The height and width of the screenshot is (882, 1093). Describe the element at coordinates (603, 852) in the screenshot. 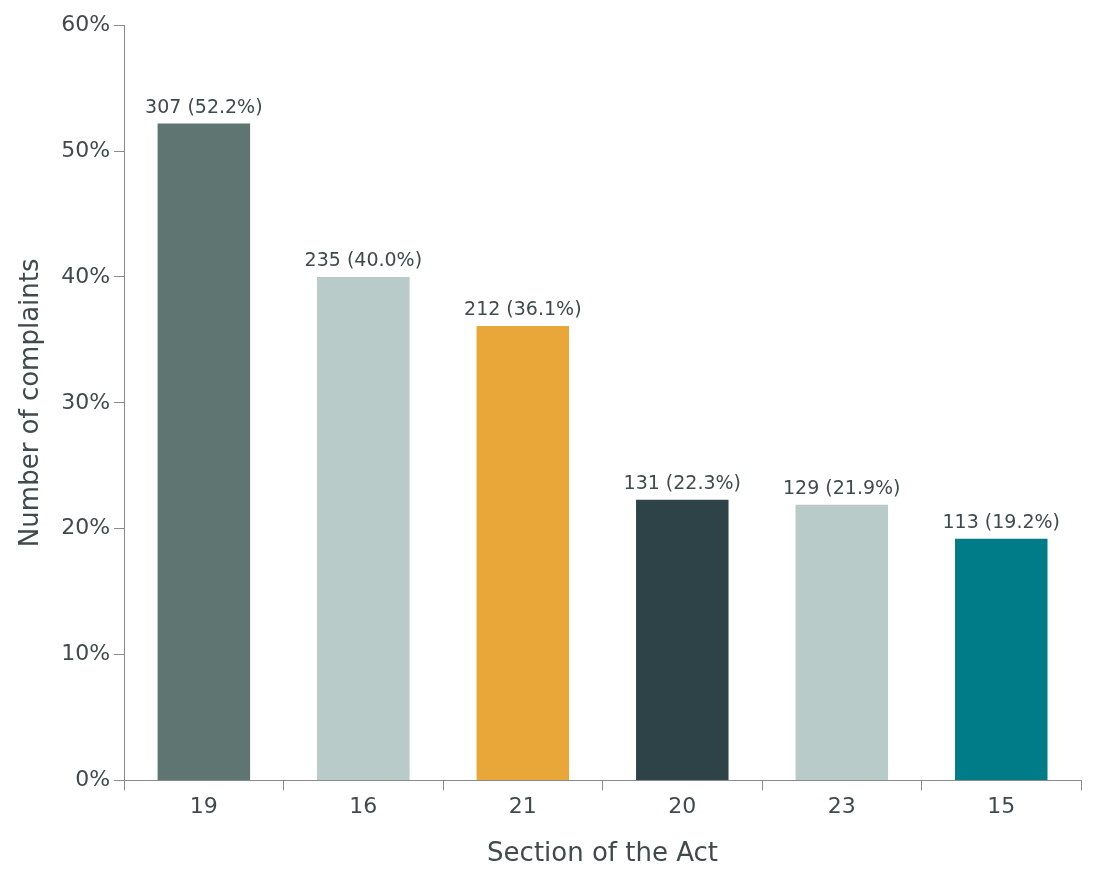

I see `x-axis-title: Section of the Act` at that location.